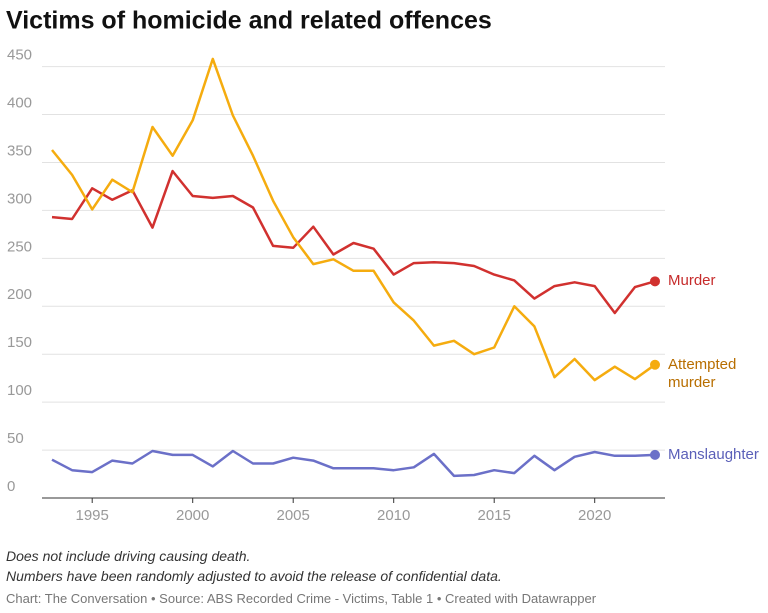  I want to click on y-tick-label: 150, so click(19, 342).